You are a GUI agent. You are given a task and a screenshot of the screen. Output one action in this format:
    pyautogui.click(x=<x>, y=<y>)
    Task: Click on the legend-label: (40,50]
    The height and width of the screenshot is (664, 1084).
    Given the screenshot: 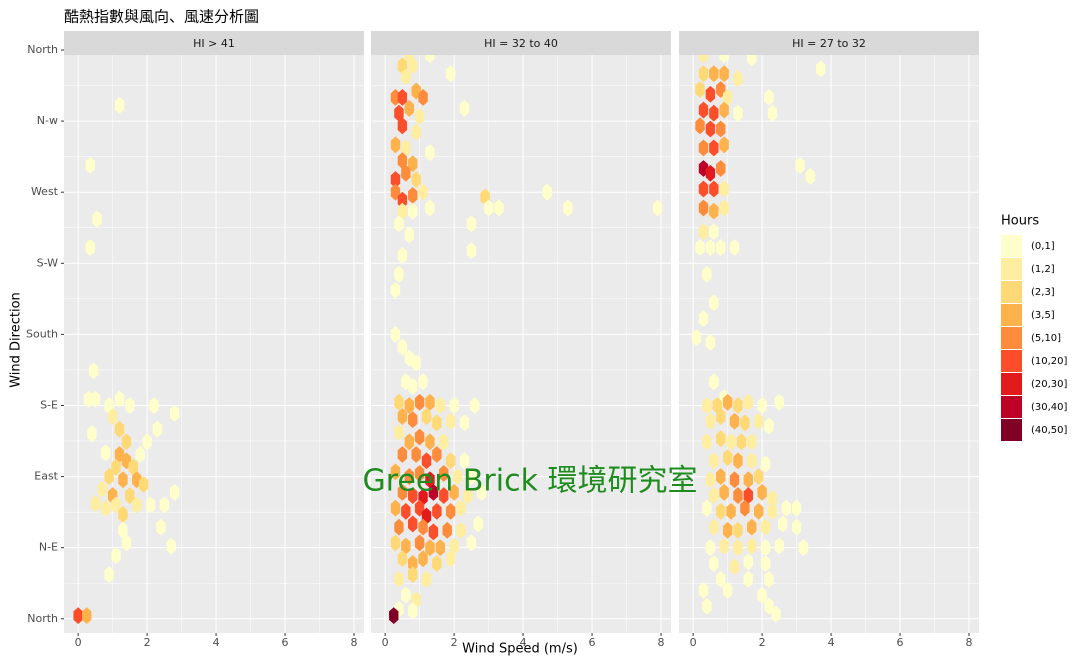 What is the action you would take?
    pyautogui.click(x=1049, y=430)
    